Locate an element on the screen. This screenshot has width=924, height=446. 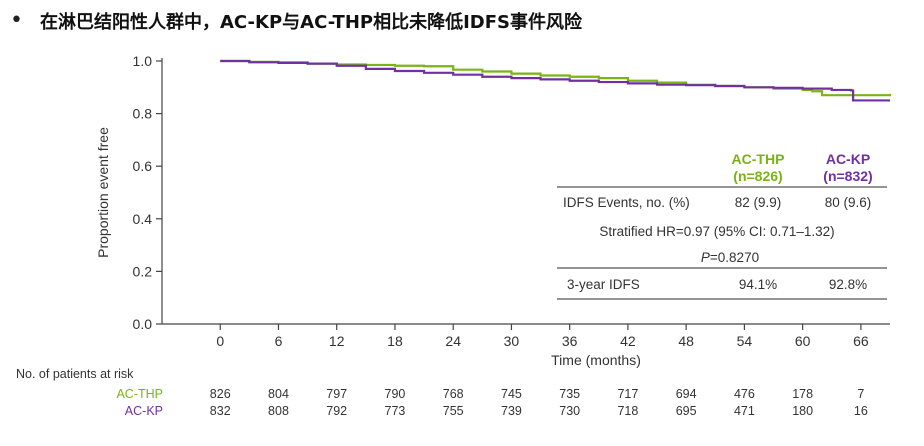
stats-col1-n: (n=826) is located at coordinates (757, 176).